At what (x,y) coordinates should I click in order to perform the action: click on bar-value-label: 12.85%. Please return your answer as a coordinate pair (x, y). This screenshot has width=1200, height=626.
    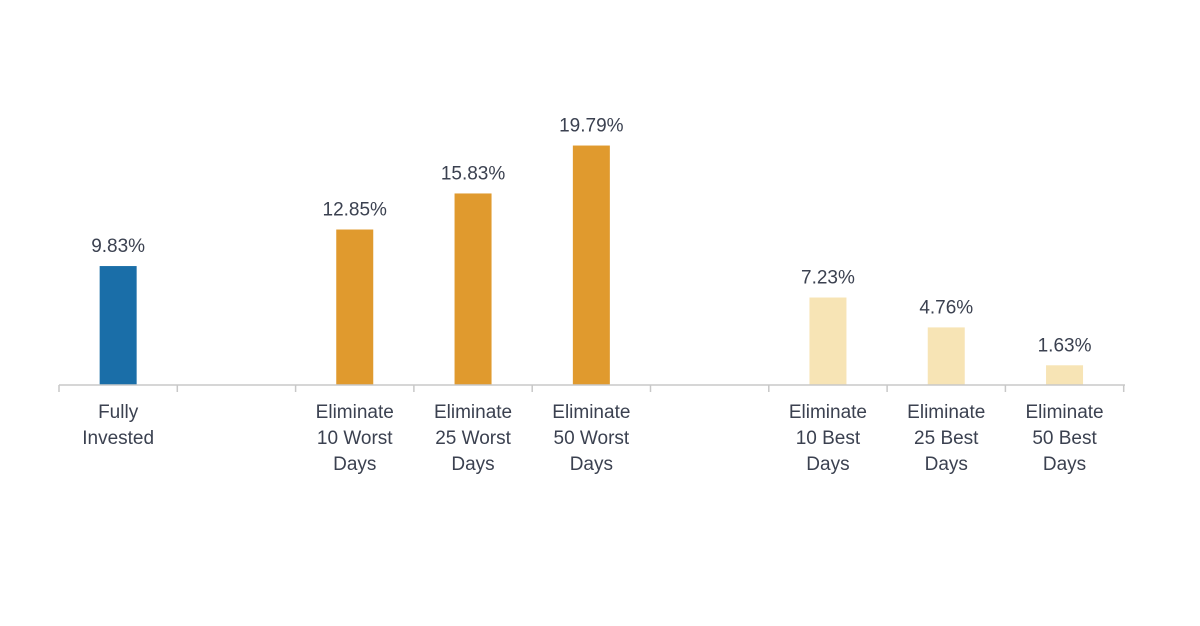
    Looking at the image, I should click on (355, 210).